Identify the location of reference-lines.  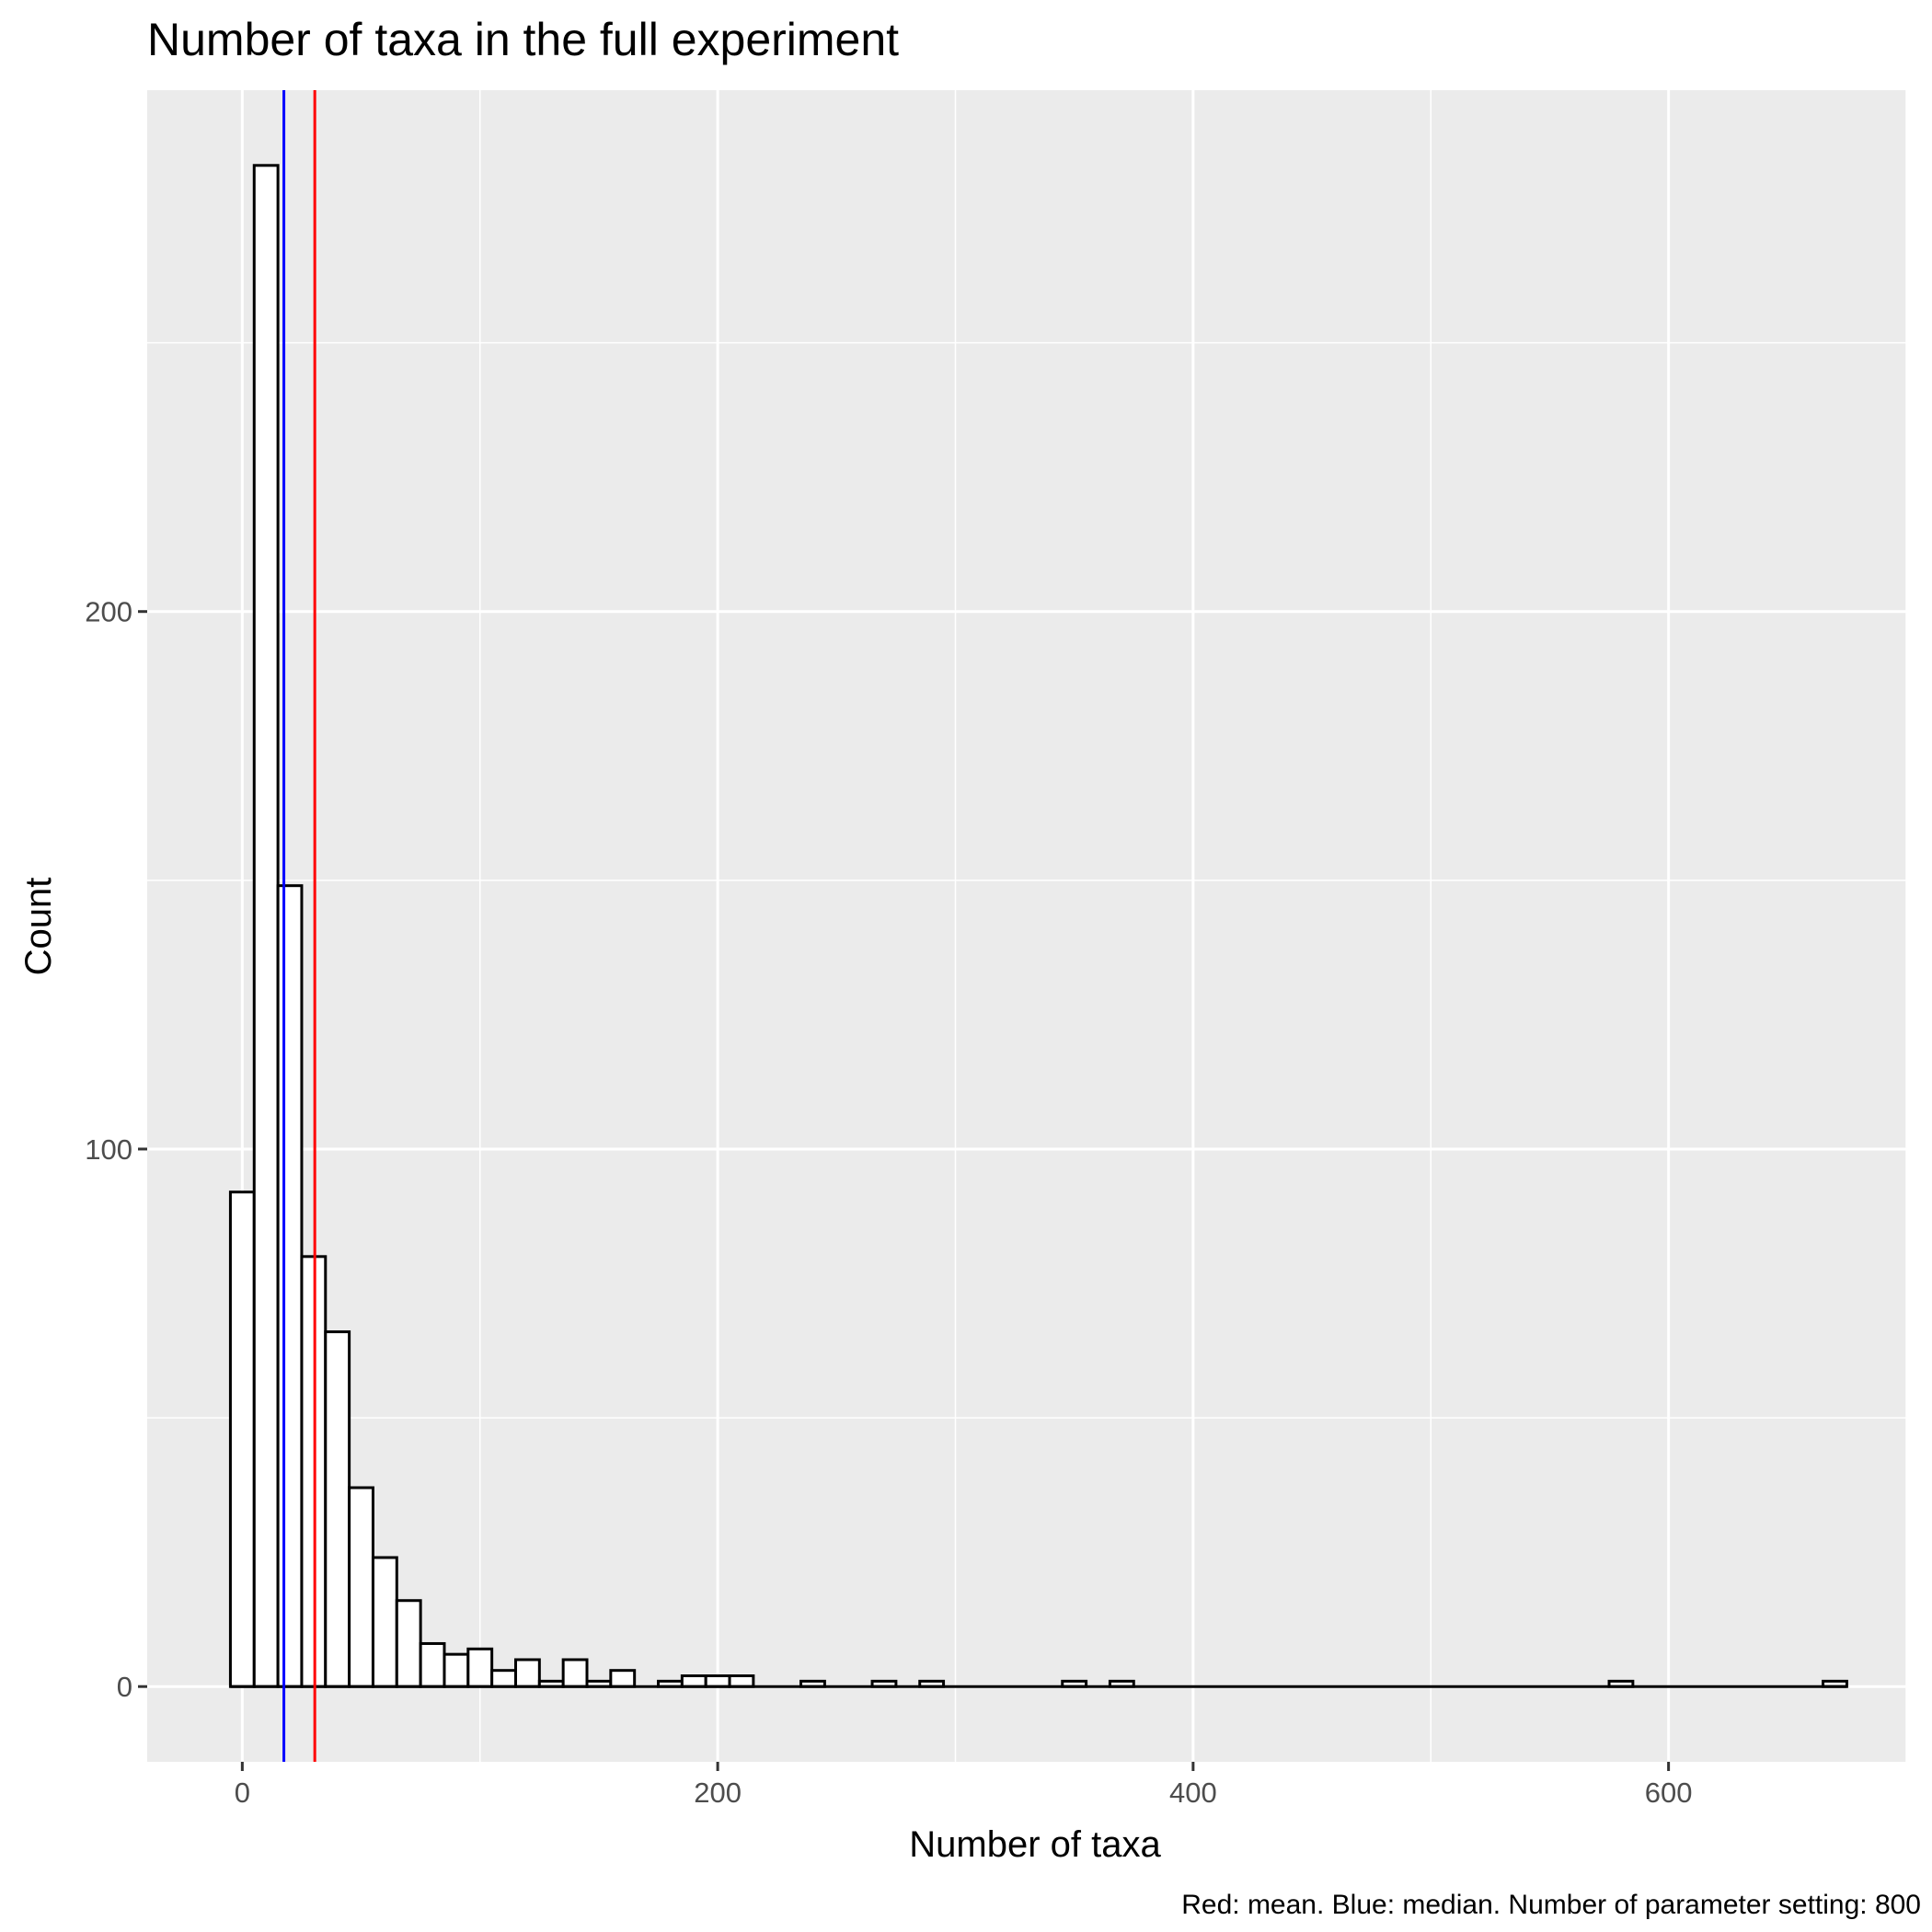
(299, 926).